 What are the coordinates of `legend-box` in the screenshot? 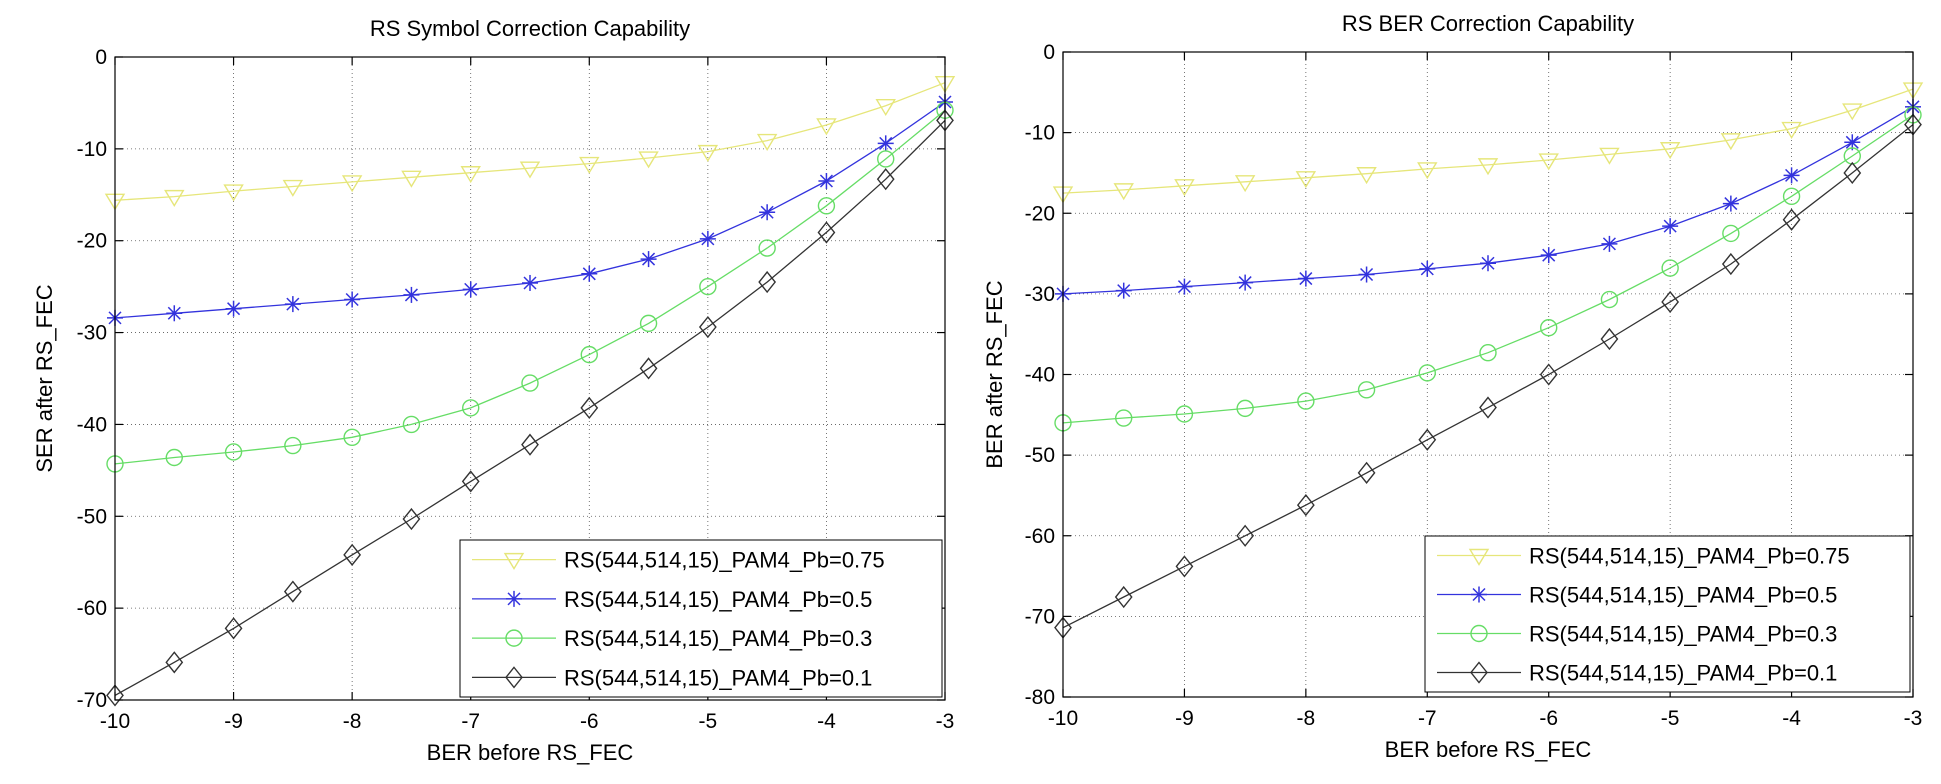 It's located at (1667, 614).